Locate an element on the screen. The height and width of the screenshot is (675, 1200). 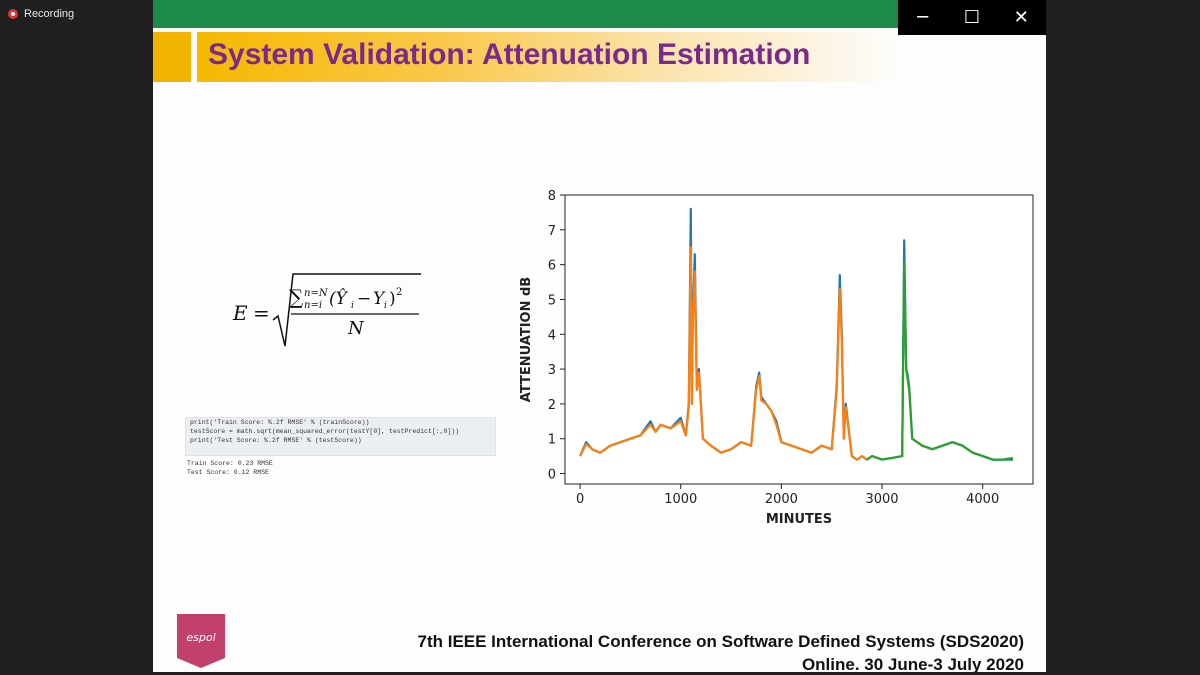
test-score-output: Test Score: 0.12 RMSE is located at coordinates (228, 472).